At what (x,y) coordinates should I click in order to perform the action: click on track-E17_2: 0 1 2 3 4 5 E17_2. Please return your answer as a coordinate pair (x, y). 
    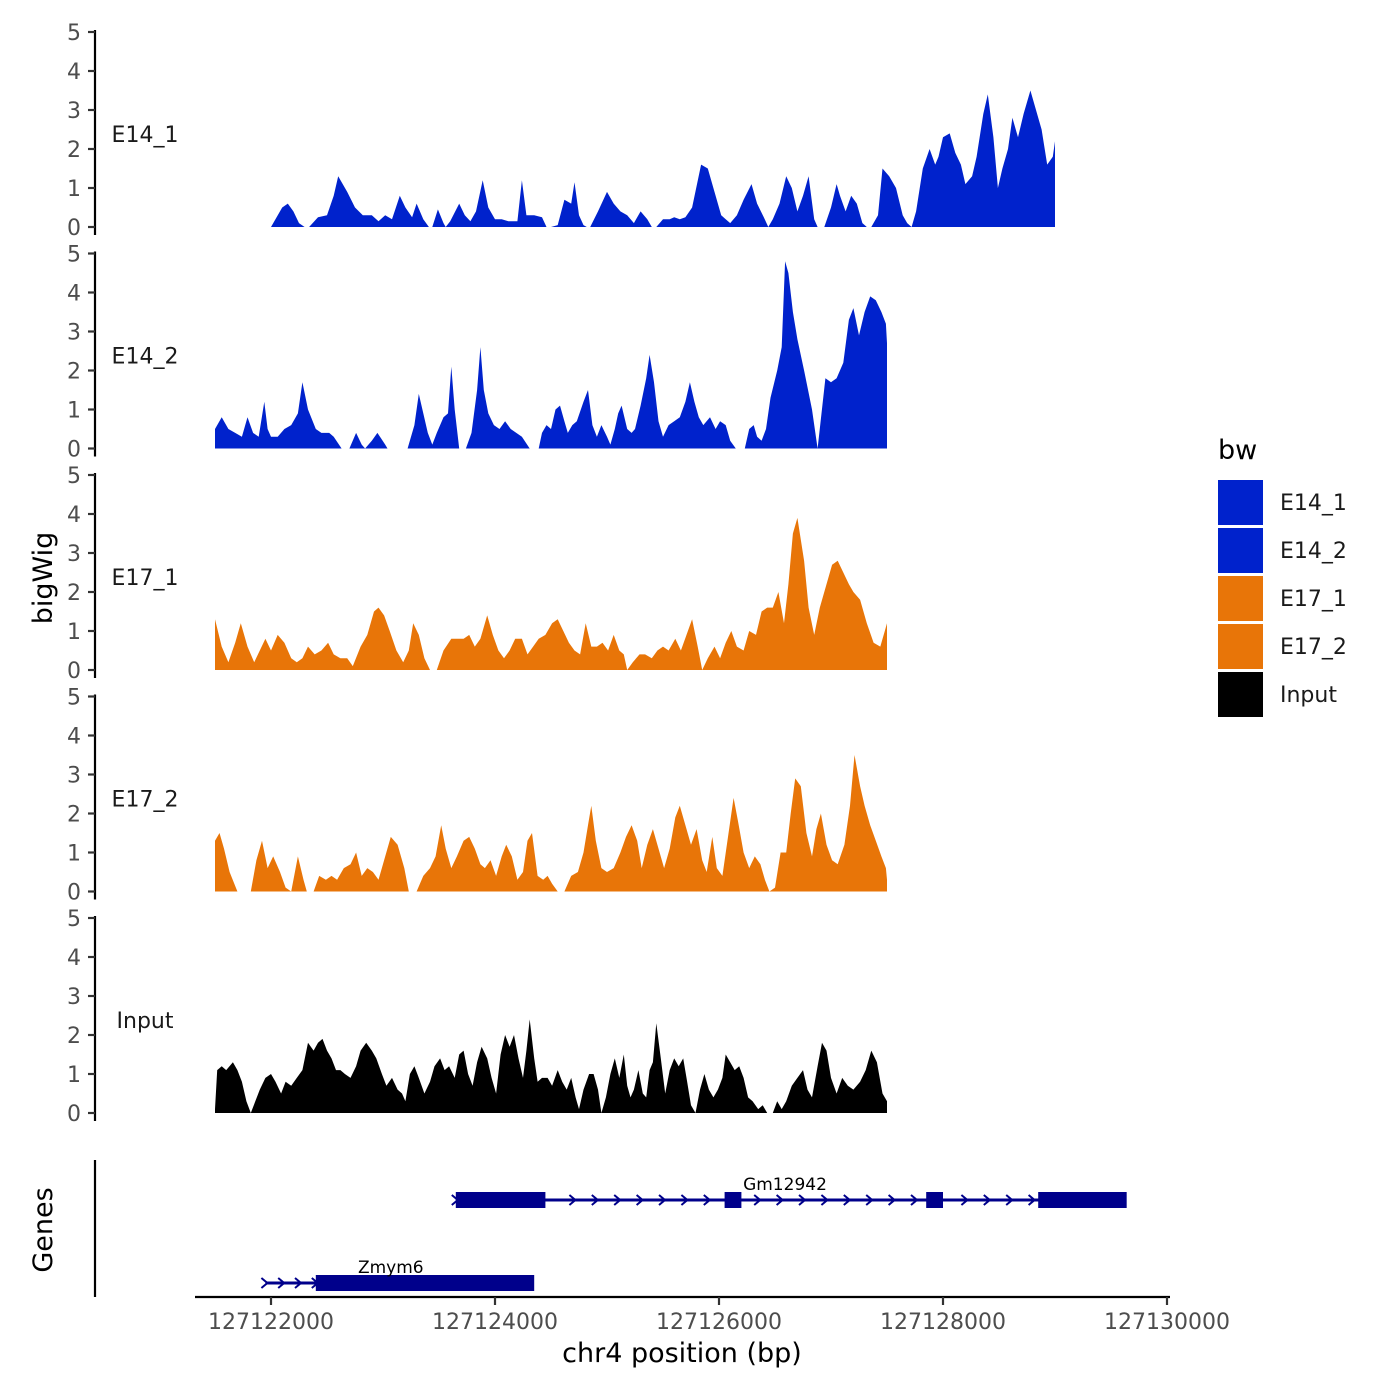
    Looking at the image, I should click on (477, 796).